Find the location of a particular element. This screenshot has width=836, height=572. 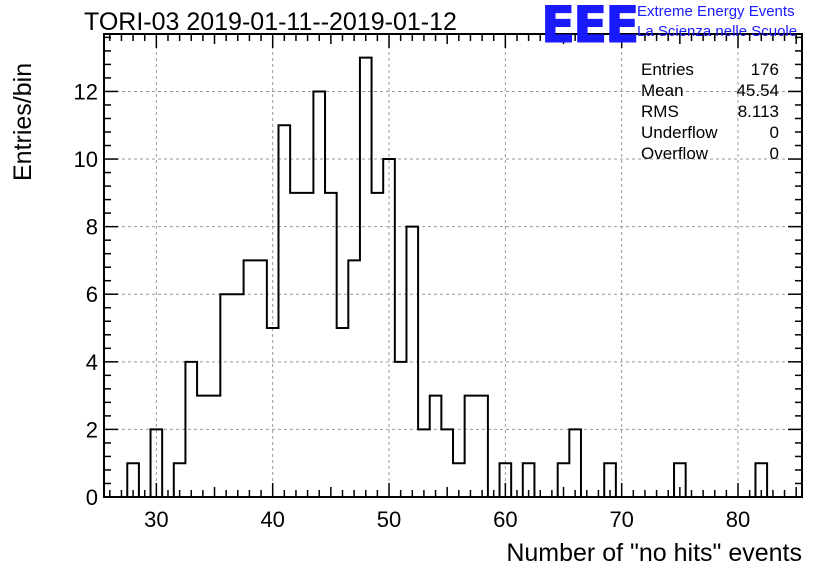

x-tick-label: 50 is located at coordinates (389, 519).